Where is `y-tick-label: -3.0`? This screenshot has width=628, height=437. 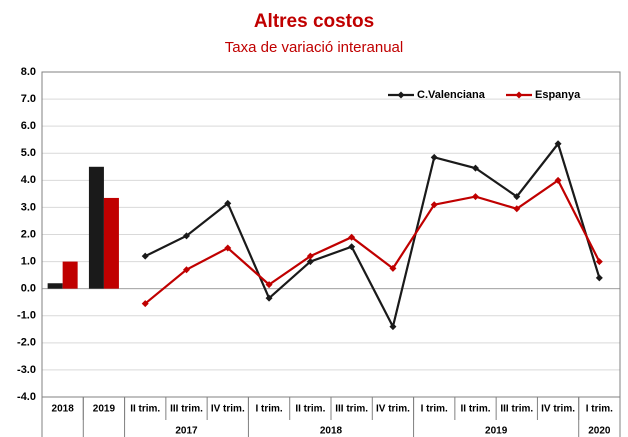 y-tick-label: -3.0 is located at coordinates (26, 370).